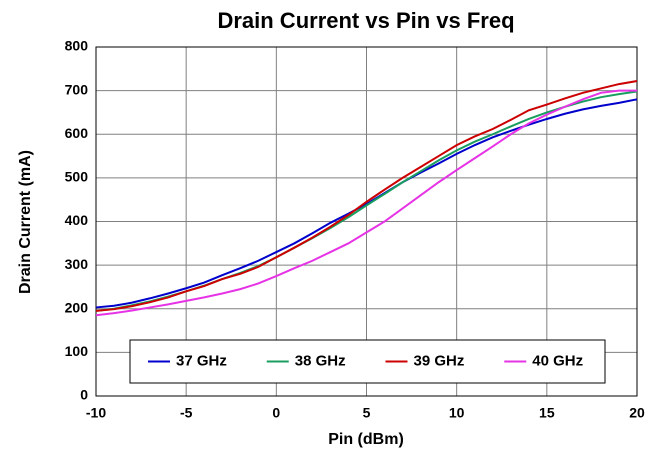  What do you see at coordinates (547, 413) in the screenshot?
I see `x-tick-label: 15` at bounding box center [547, 413].